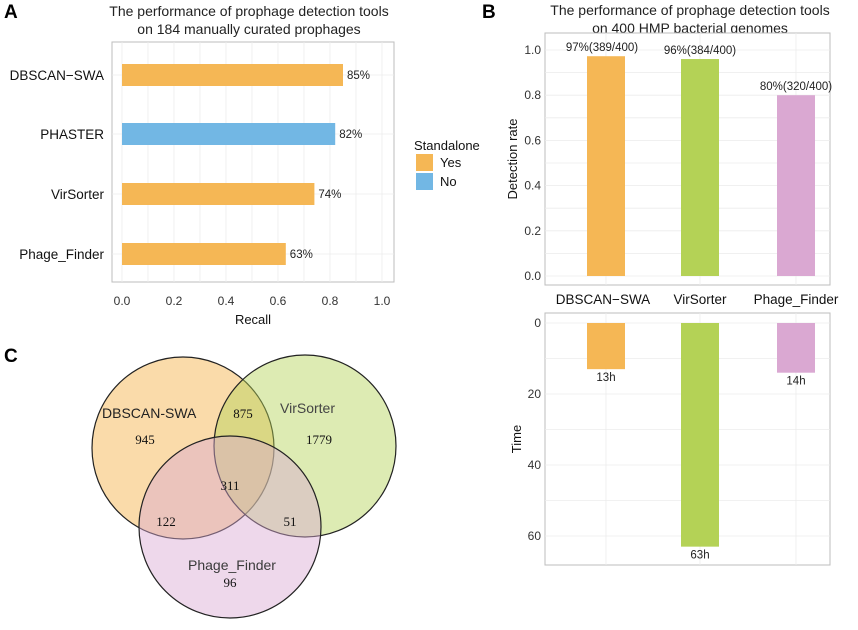 The height and width of the screenshot is (630, 858). I want to click on legend-label-no: No, so click(448, 181).